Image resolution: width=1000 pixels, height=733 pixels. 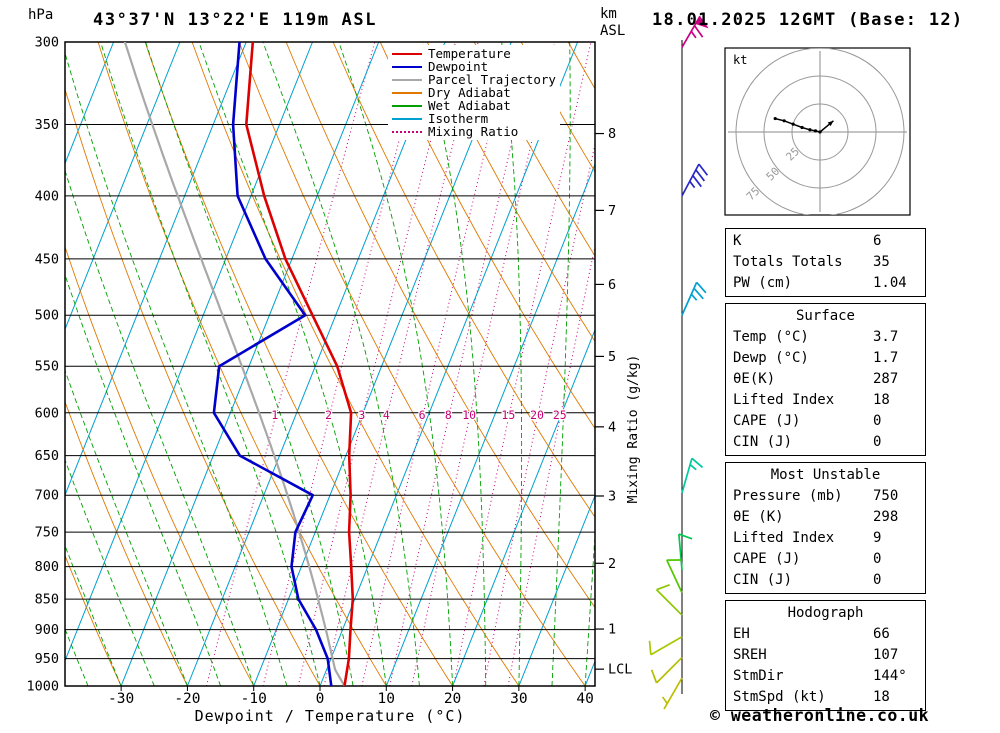 I want to click on table-row-label: PW (cm), so click(x=763, y=283).